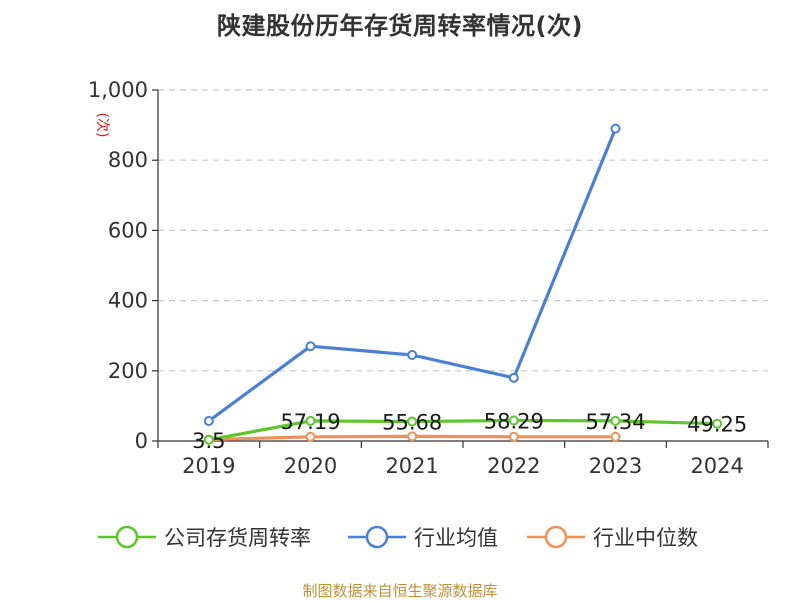 Image resolution: width=800 pixels, height=601 pixels. I want to click on data-labels: 3.5 57.19 55.68 58.29 57.34 49.25, so click(469, 431).